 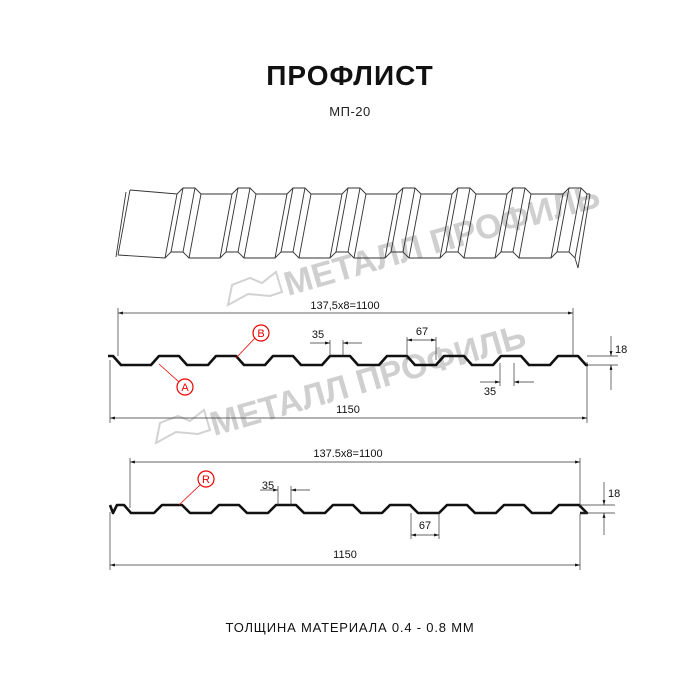 What do you see at coordinates (196, 488) in the screenshot?
I see `callout-r: R` at bounding box center [196, 488].